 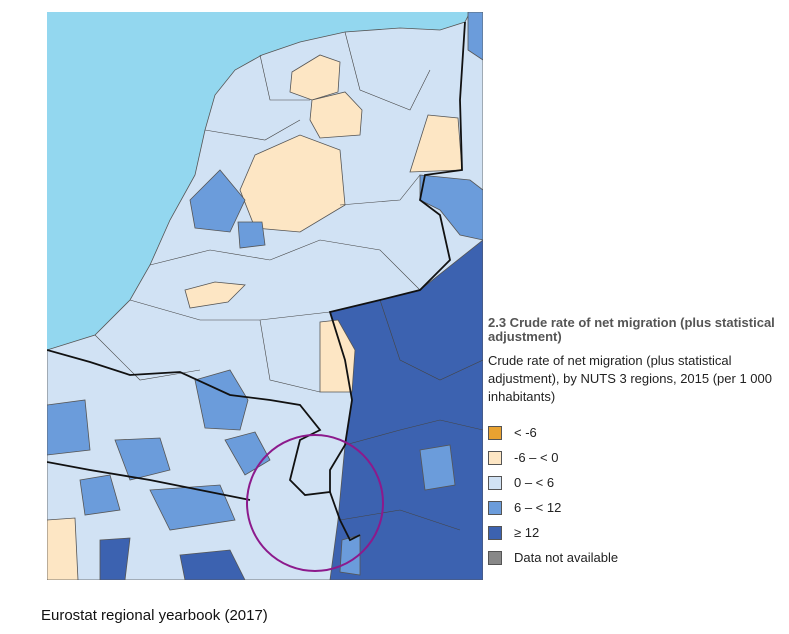 I want to click on legend-label: < -6, so click(x=525, y=432).